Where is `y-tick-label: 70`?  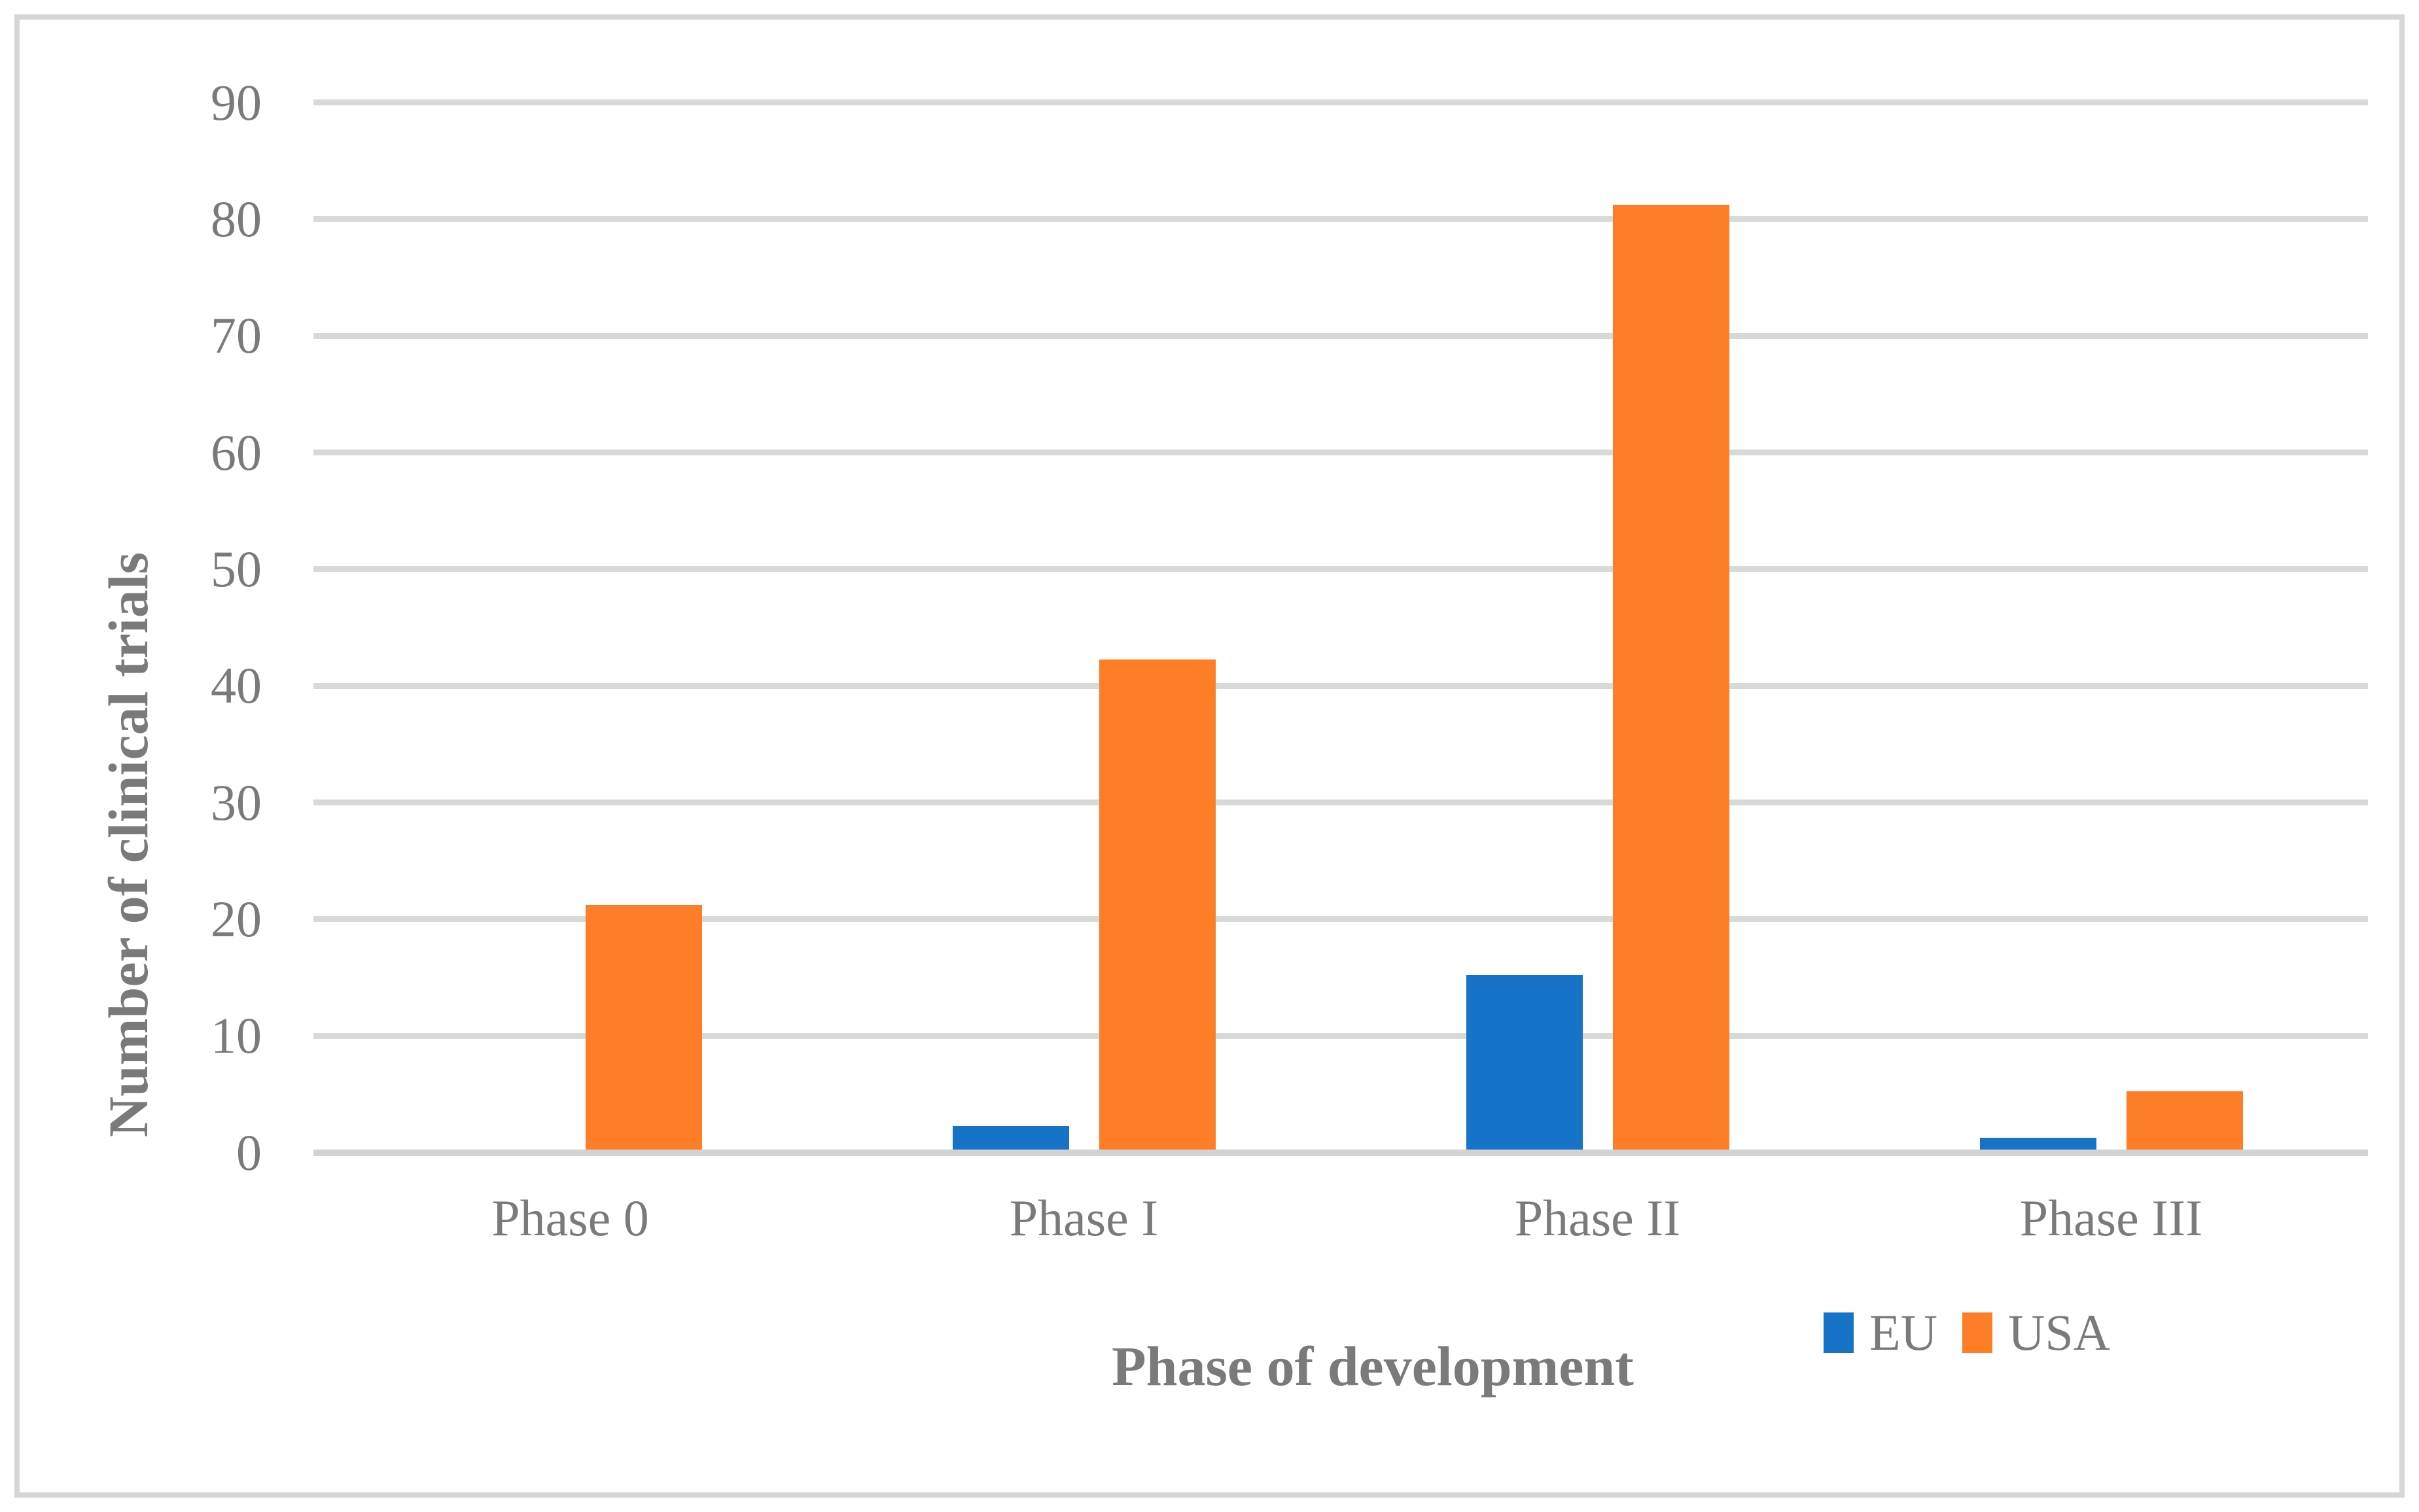
y-tick-label: 70 is located at coordinates (236, 335).